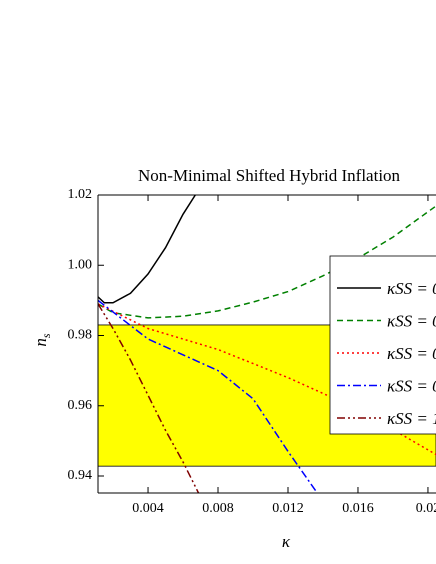 The height and width of the screenshot is (564, 436). I want to click on x-tick-label: 0.02, so click(426, 508).